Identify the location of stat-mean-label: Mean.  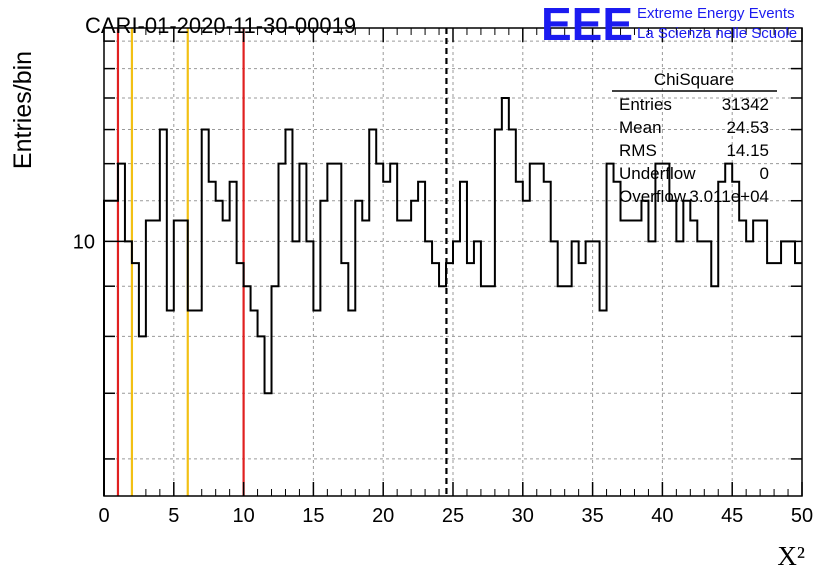
(640, 127).